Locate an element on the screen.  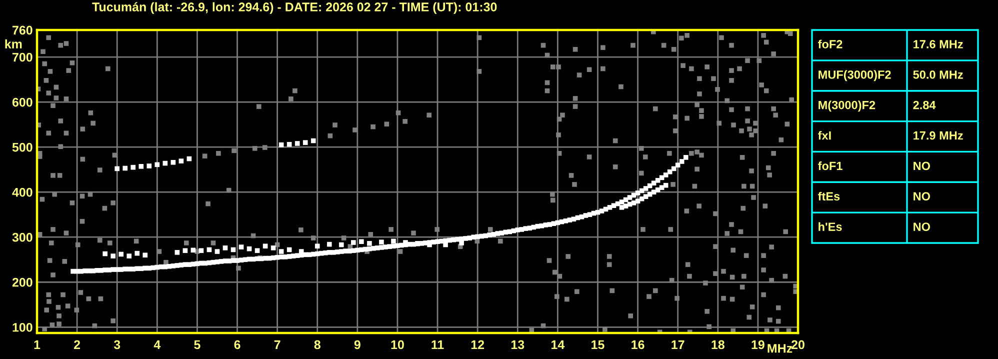
x-tick-label: 11 is located at coordinates (438, 345).